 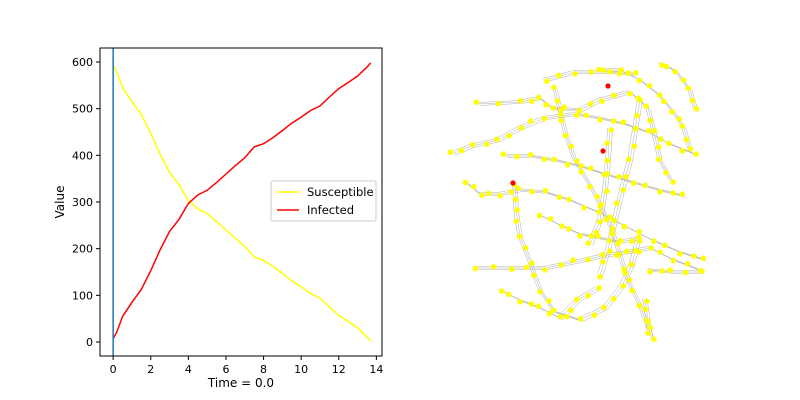 I want to click on y-tick-label: 300, so click(x=82, y=202).